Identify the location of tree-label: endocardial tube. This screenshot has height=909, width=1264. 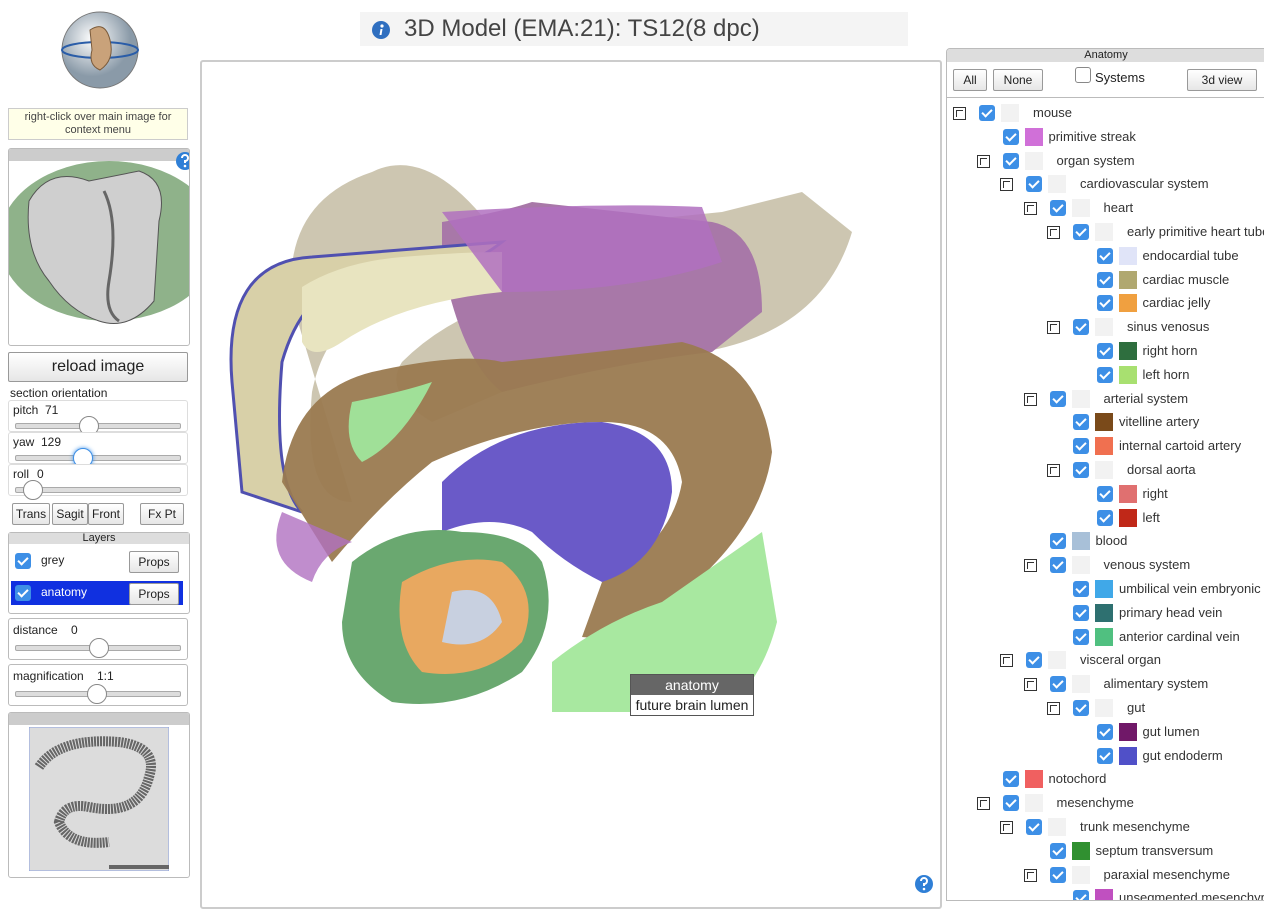
(1190, 255).